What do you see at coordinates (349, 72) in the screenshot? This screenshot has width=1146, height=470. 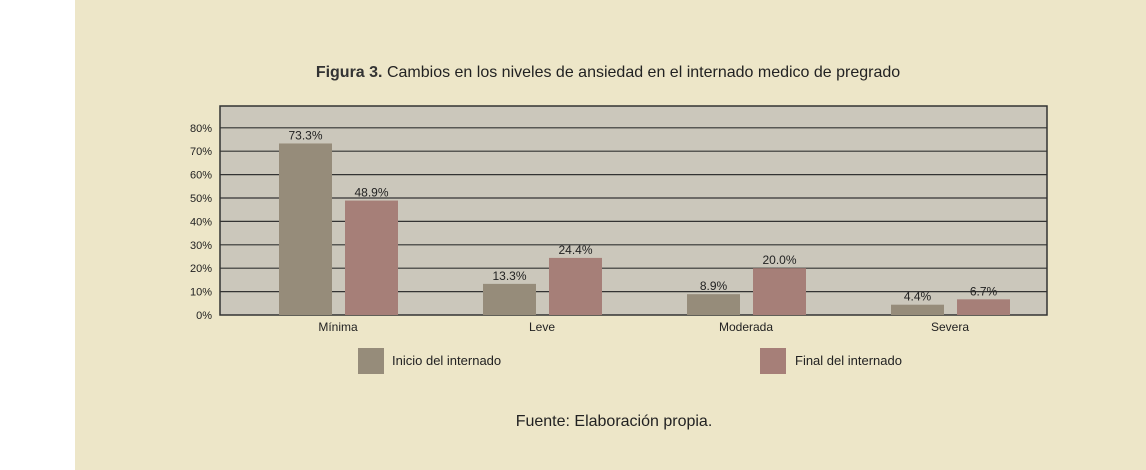 I see `figure-number: Figura 3.` at bounding box center [349, 72].